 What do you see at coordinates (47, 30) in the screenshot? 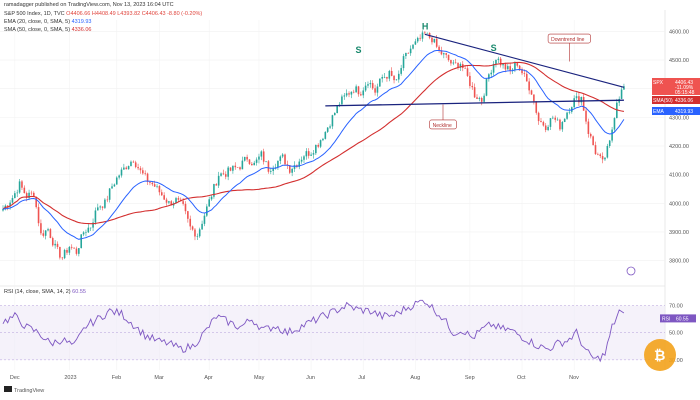
I see `sma-legend: SMA (50, close, 0, SMA, 5) 4336.06` at bounding box center [47, 30].